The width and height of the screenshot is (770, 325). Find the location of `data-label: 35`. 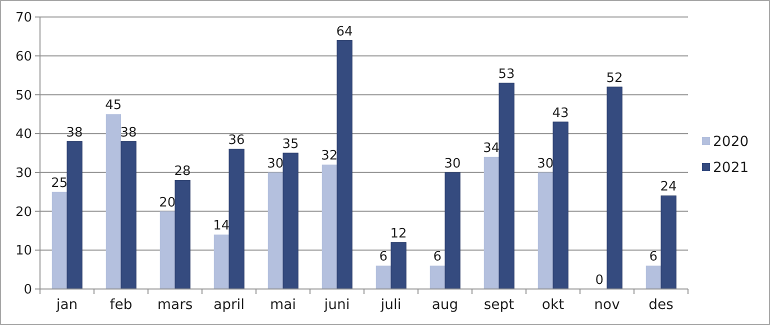

data-label: 35 is located at coordinates (290, 144).